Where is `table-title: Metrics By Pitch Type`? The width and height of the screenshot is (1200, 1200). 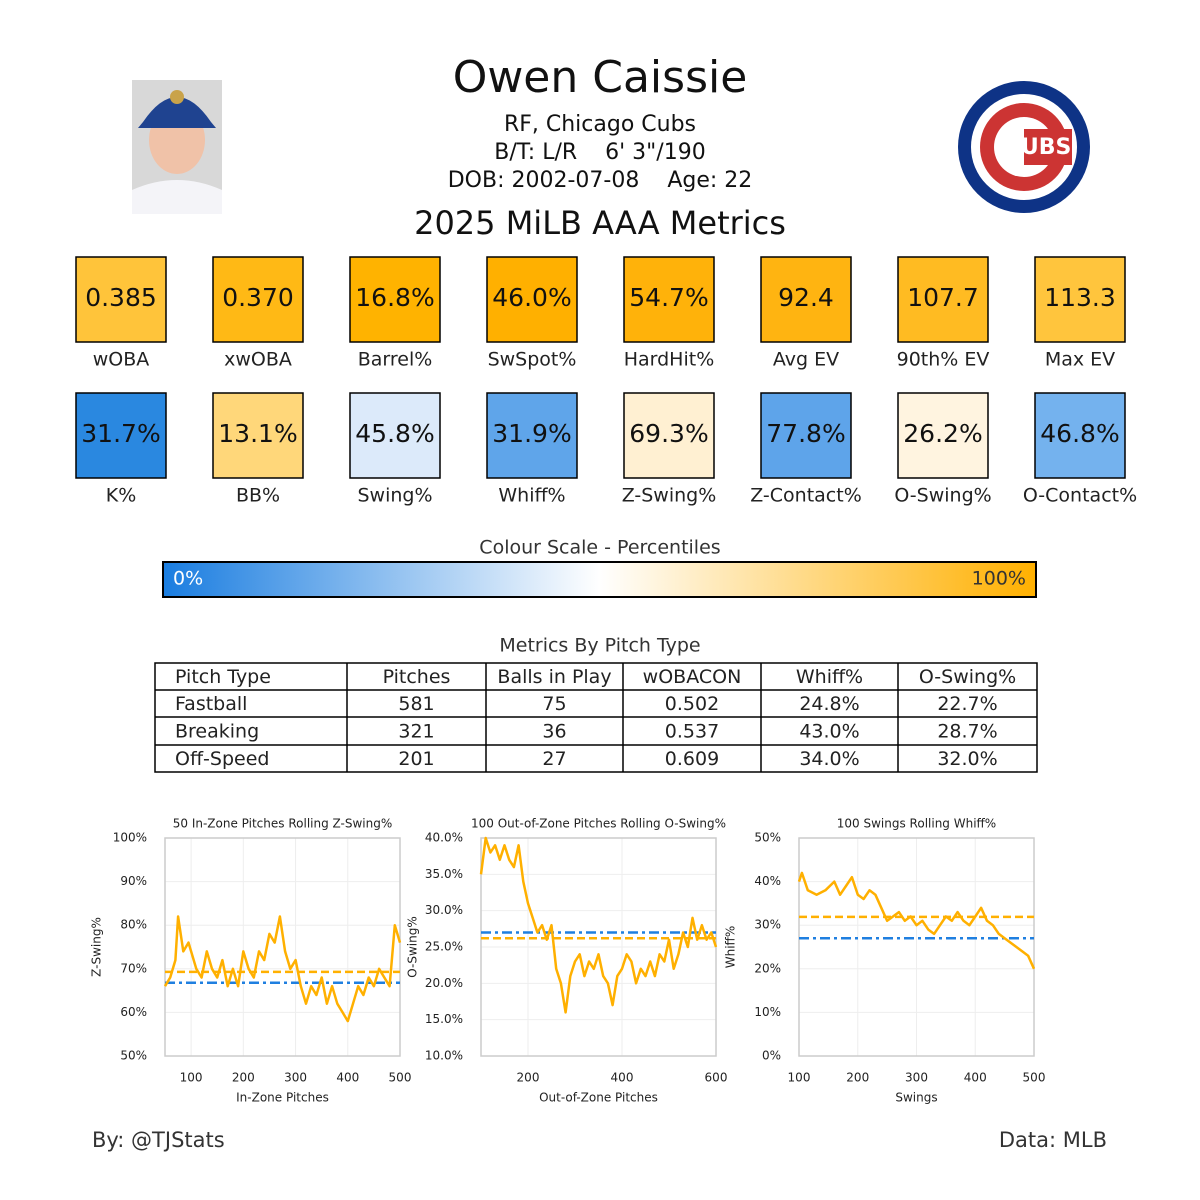
table-title: Metrics By Pitch Type is located at coordinates (599, 646).